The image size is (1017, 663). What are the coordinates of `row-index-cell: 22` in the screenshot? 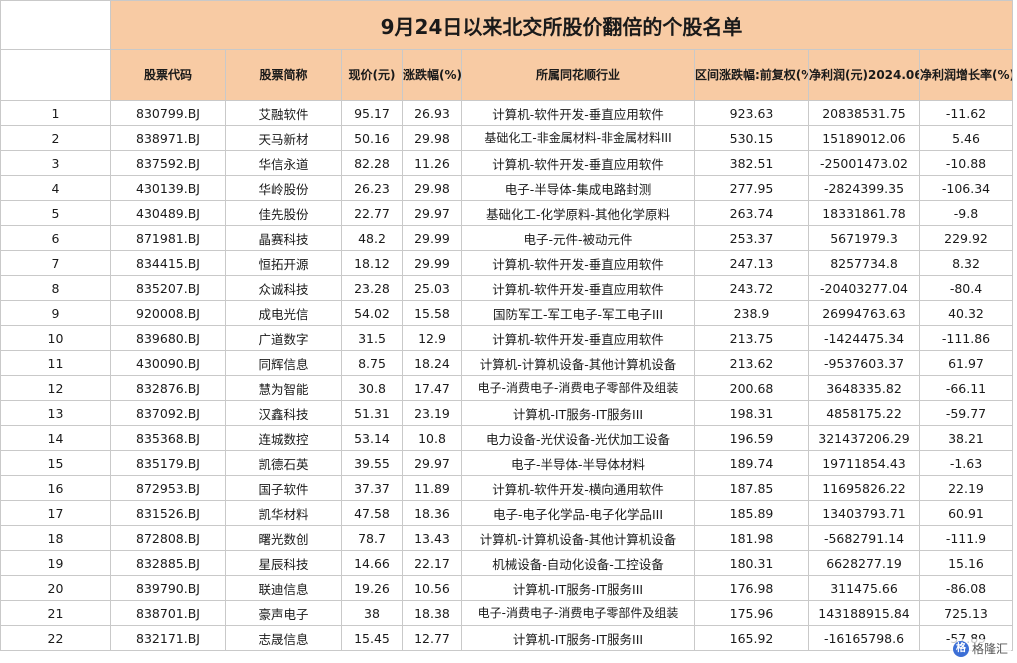 It's located at (55, 638).